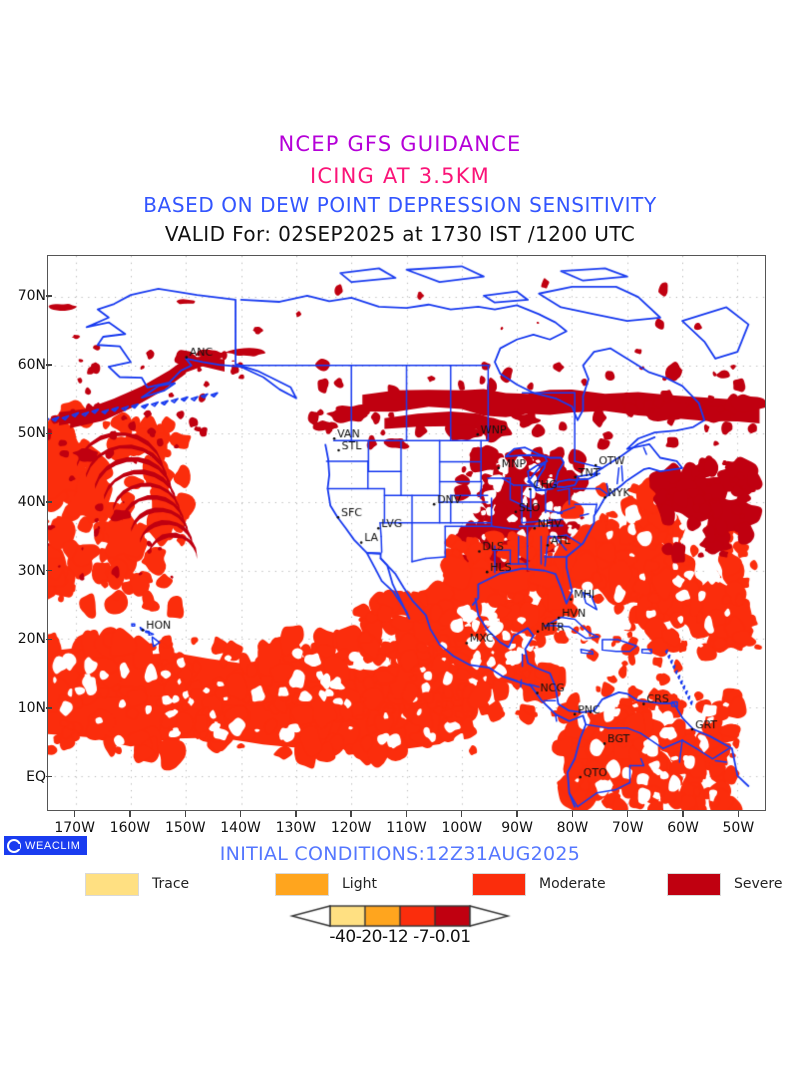 The height and width of the screenshot is (1067, 800). What do you see at coordinates (400, 916) in the screenshot?
I see `colorbar-canvas` at bounding box center [400, 916].